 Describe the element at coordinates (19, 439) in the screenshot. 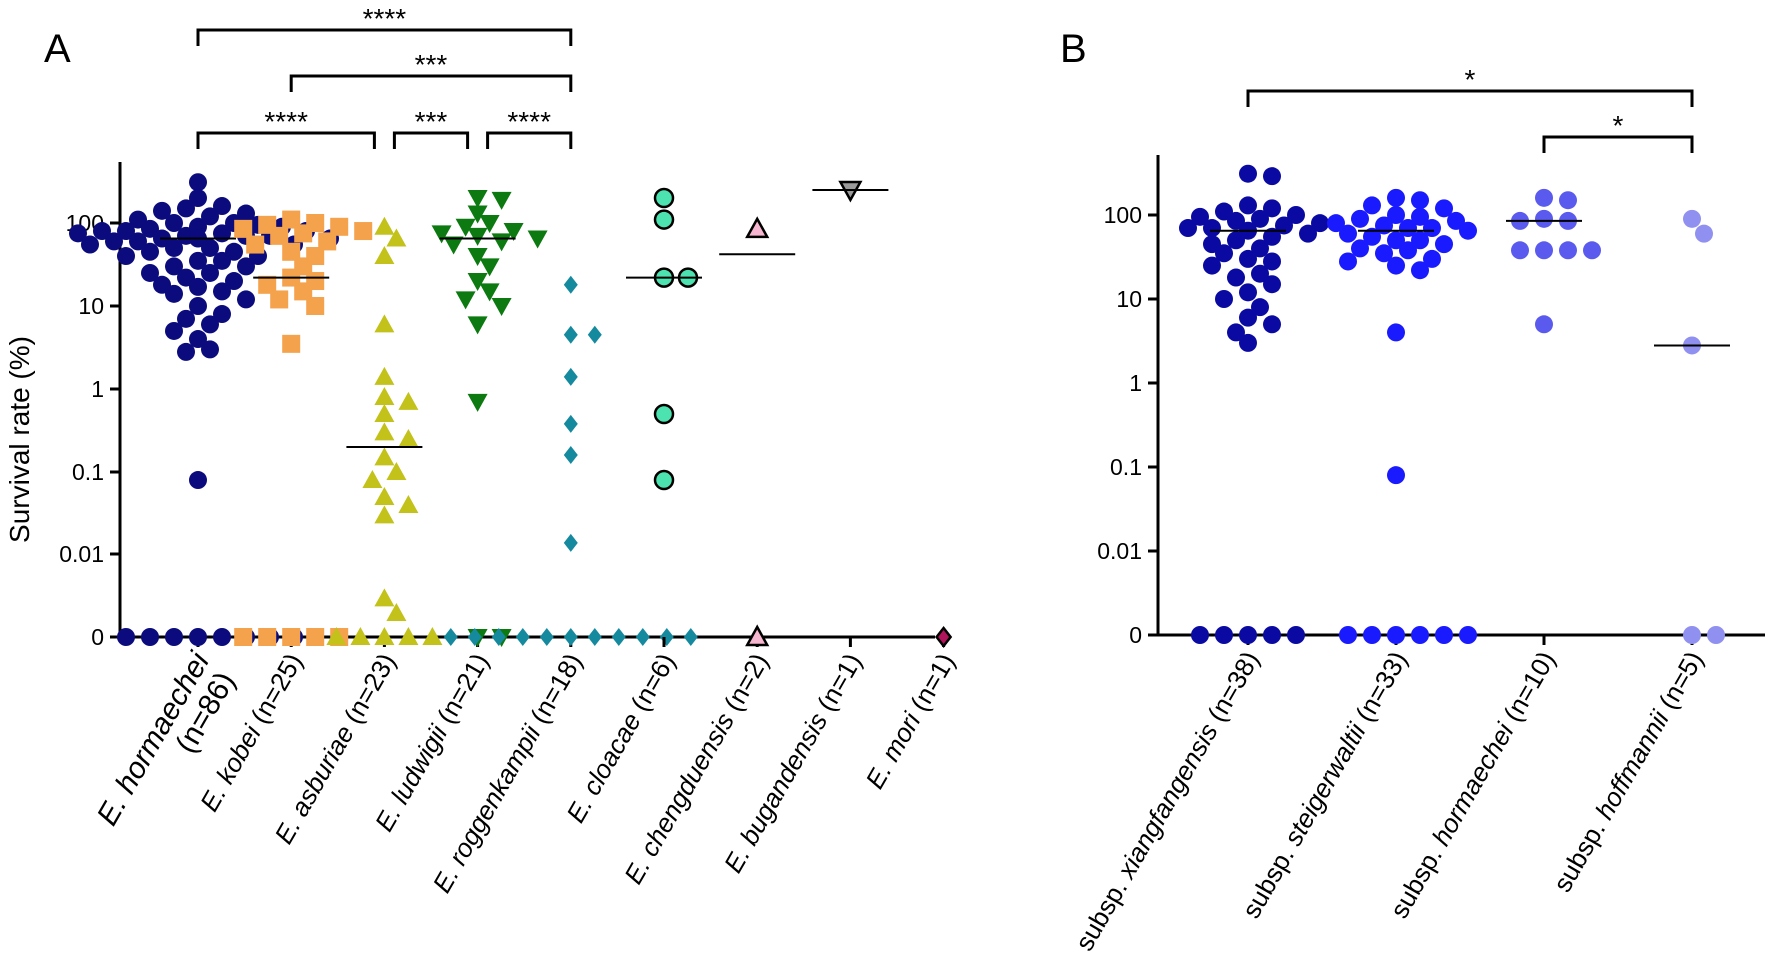

I see `y-axis-label: Survival rate (%)` at that location.